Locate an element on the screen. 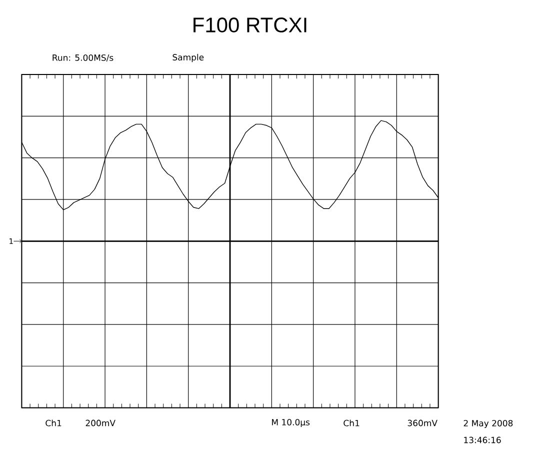 This screenshot has height=450, width=541. text: Sample is located at coordinates (188, 58).